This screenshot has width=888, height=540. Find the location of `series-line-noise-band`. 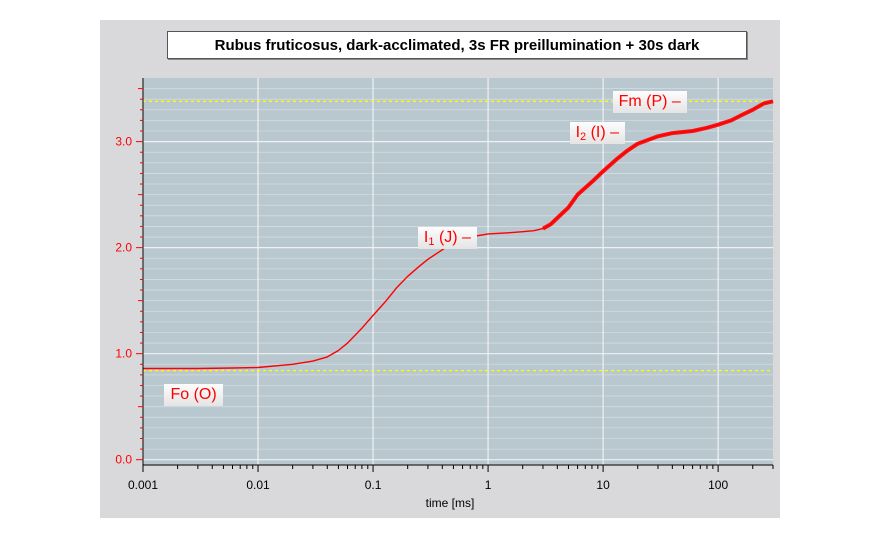

series-line-noise-band is located at coordinates (658, 165).